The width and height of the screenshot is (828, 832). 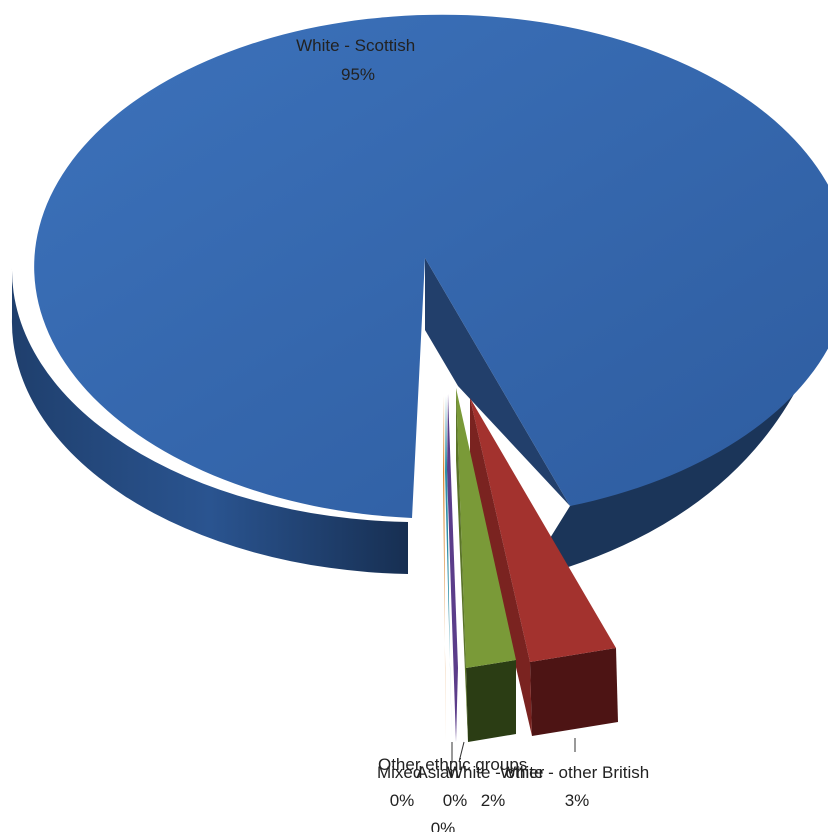 I want to click on slice-white-other-top, so click(x=486, y=528).